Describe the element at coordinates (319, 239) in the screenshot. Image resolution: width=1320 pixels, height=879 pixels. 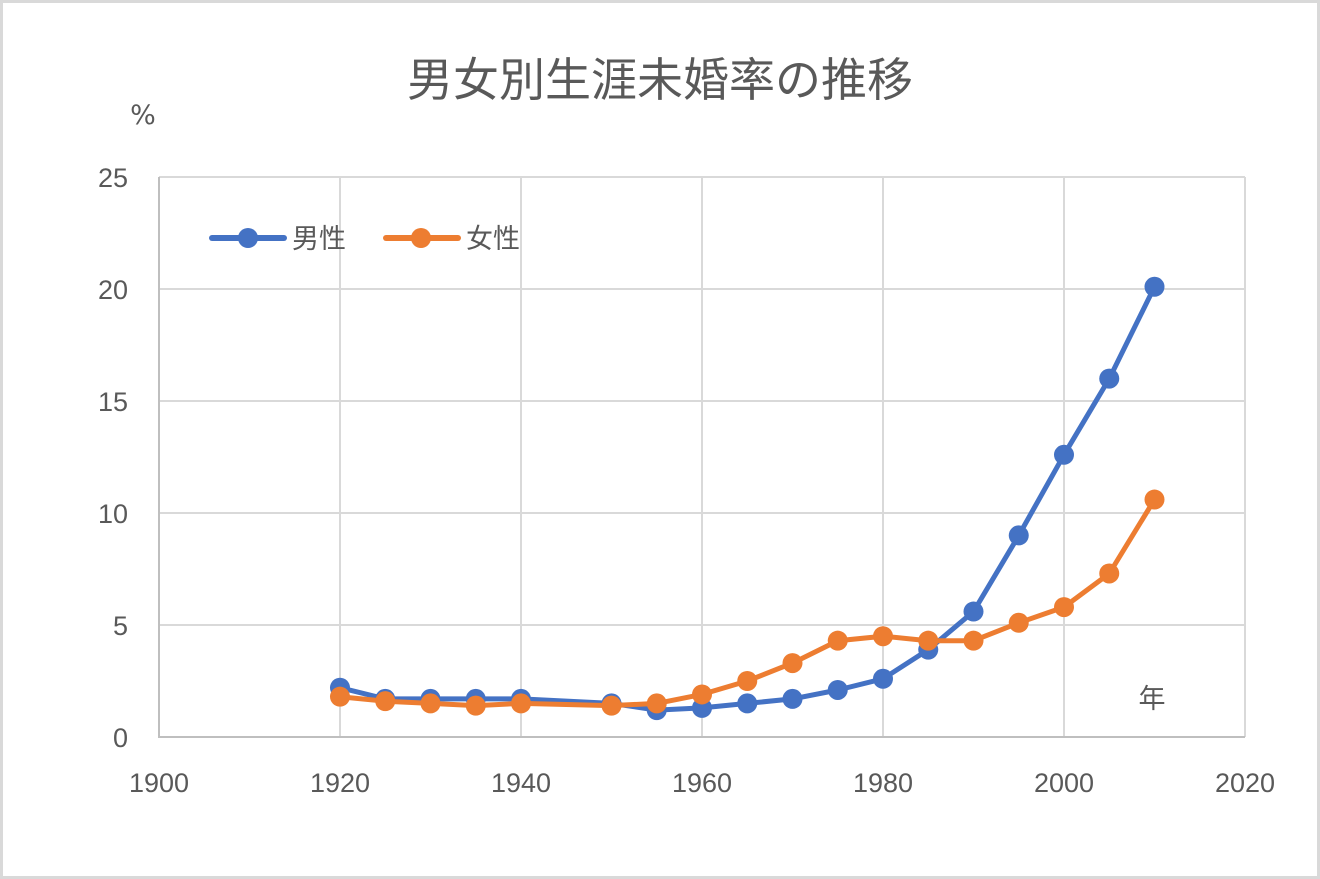
I see `legend-label-male: 男性` at that location.